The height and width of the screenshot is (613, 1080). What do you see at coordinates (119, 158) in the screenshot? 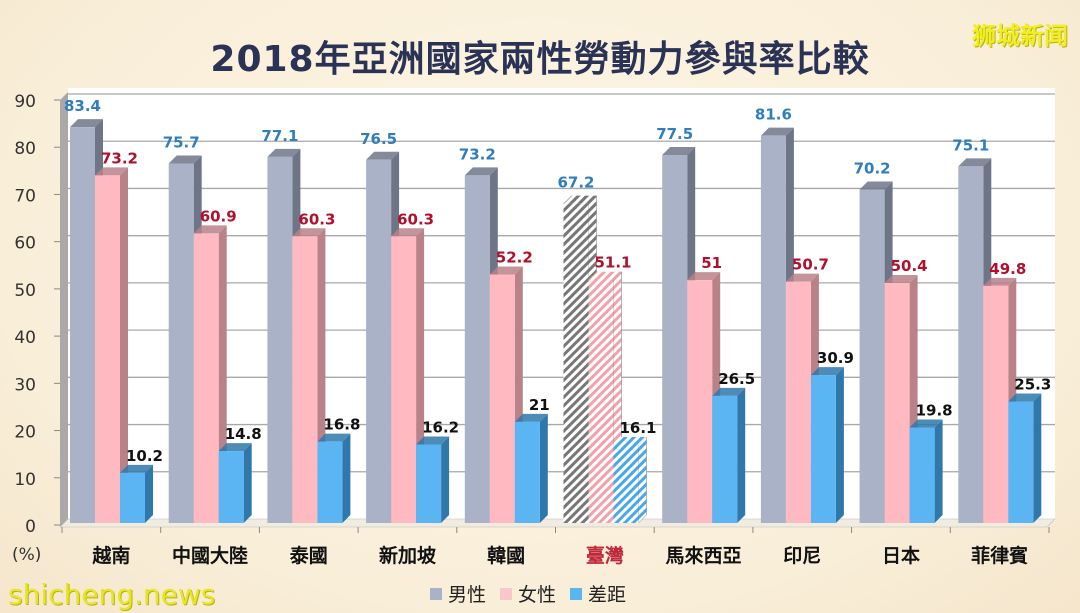
I see `value-label-female: 73.2` at bounding box center [119, 158].